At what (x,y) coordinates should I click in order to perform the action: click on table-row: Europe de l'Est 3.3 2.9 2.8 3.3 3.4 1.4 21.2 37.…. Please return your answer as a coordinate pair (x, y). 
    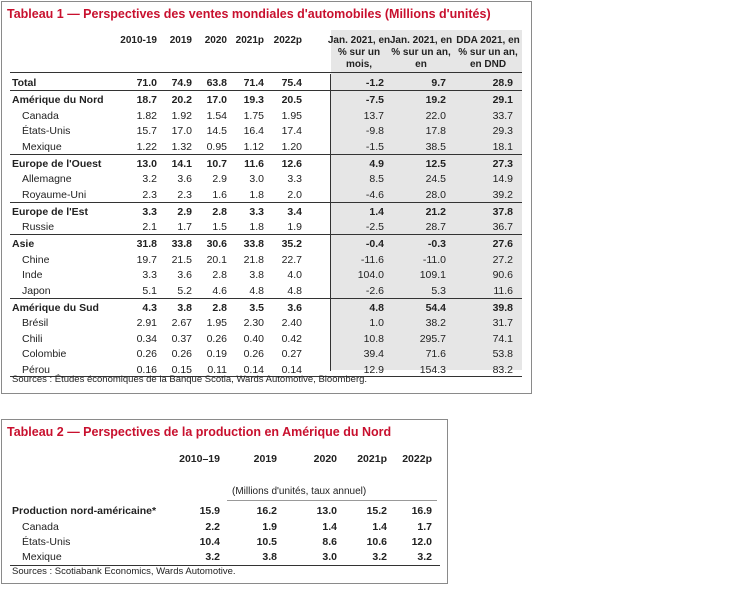
    Looking at the image, I should click on (266, 212).